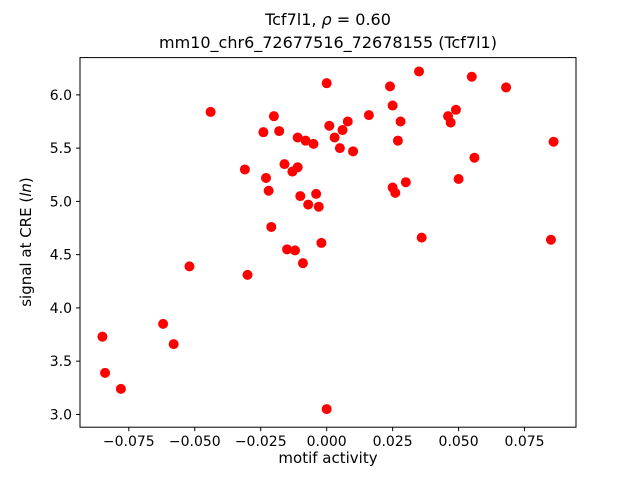  Describe the element at coordinates (195, 442) in the screenshot. I see `x-tick-label: −0.050` at that location.